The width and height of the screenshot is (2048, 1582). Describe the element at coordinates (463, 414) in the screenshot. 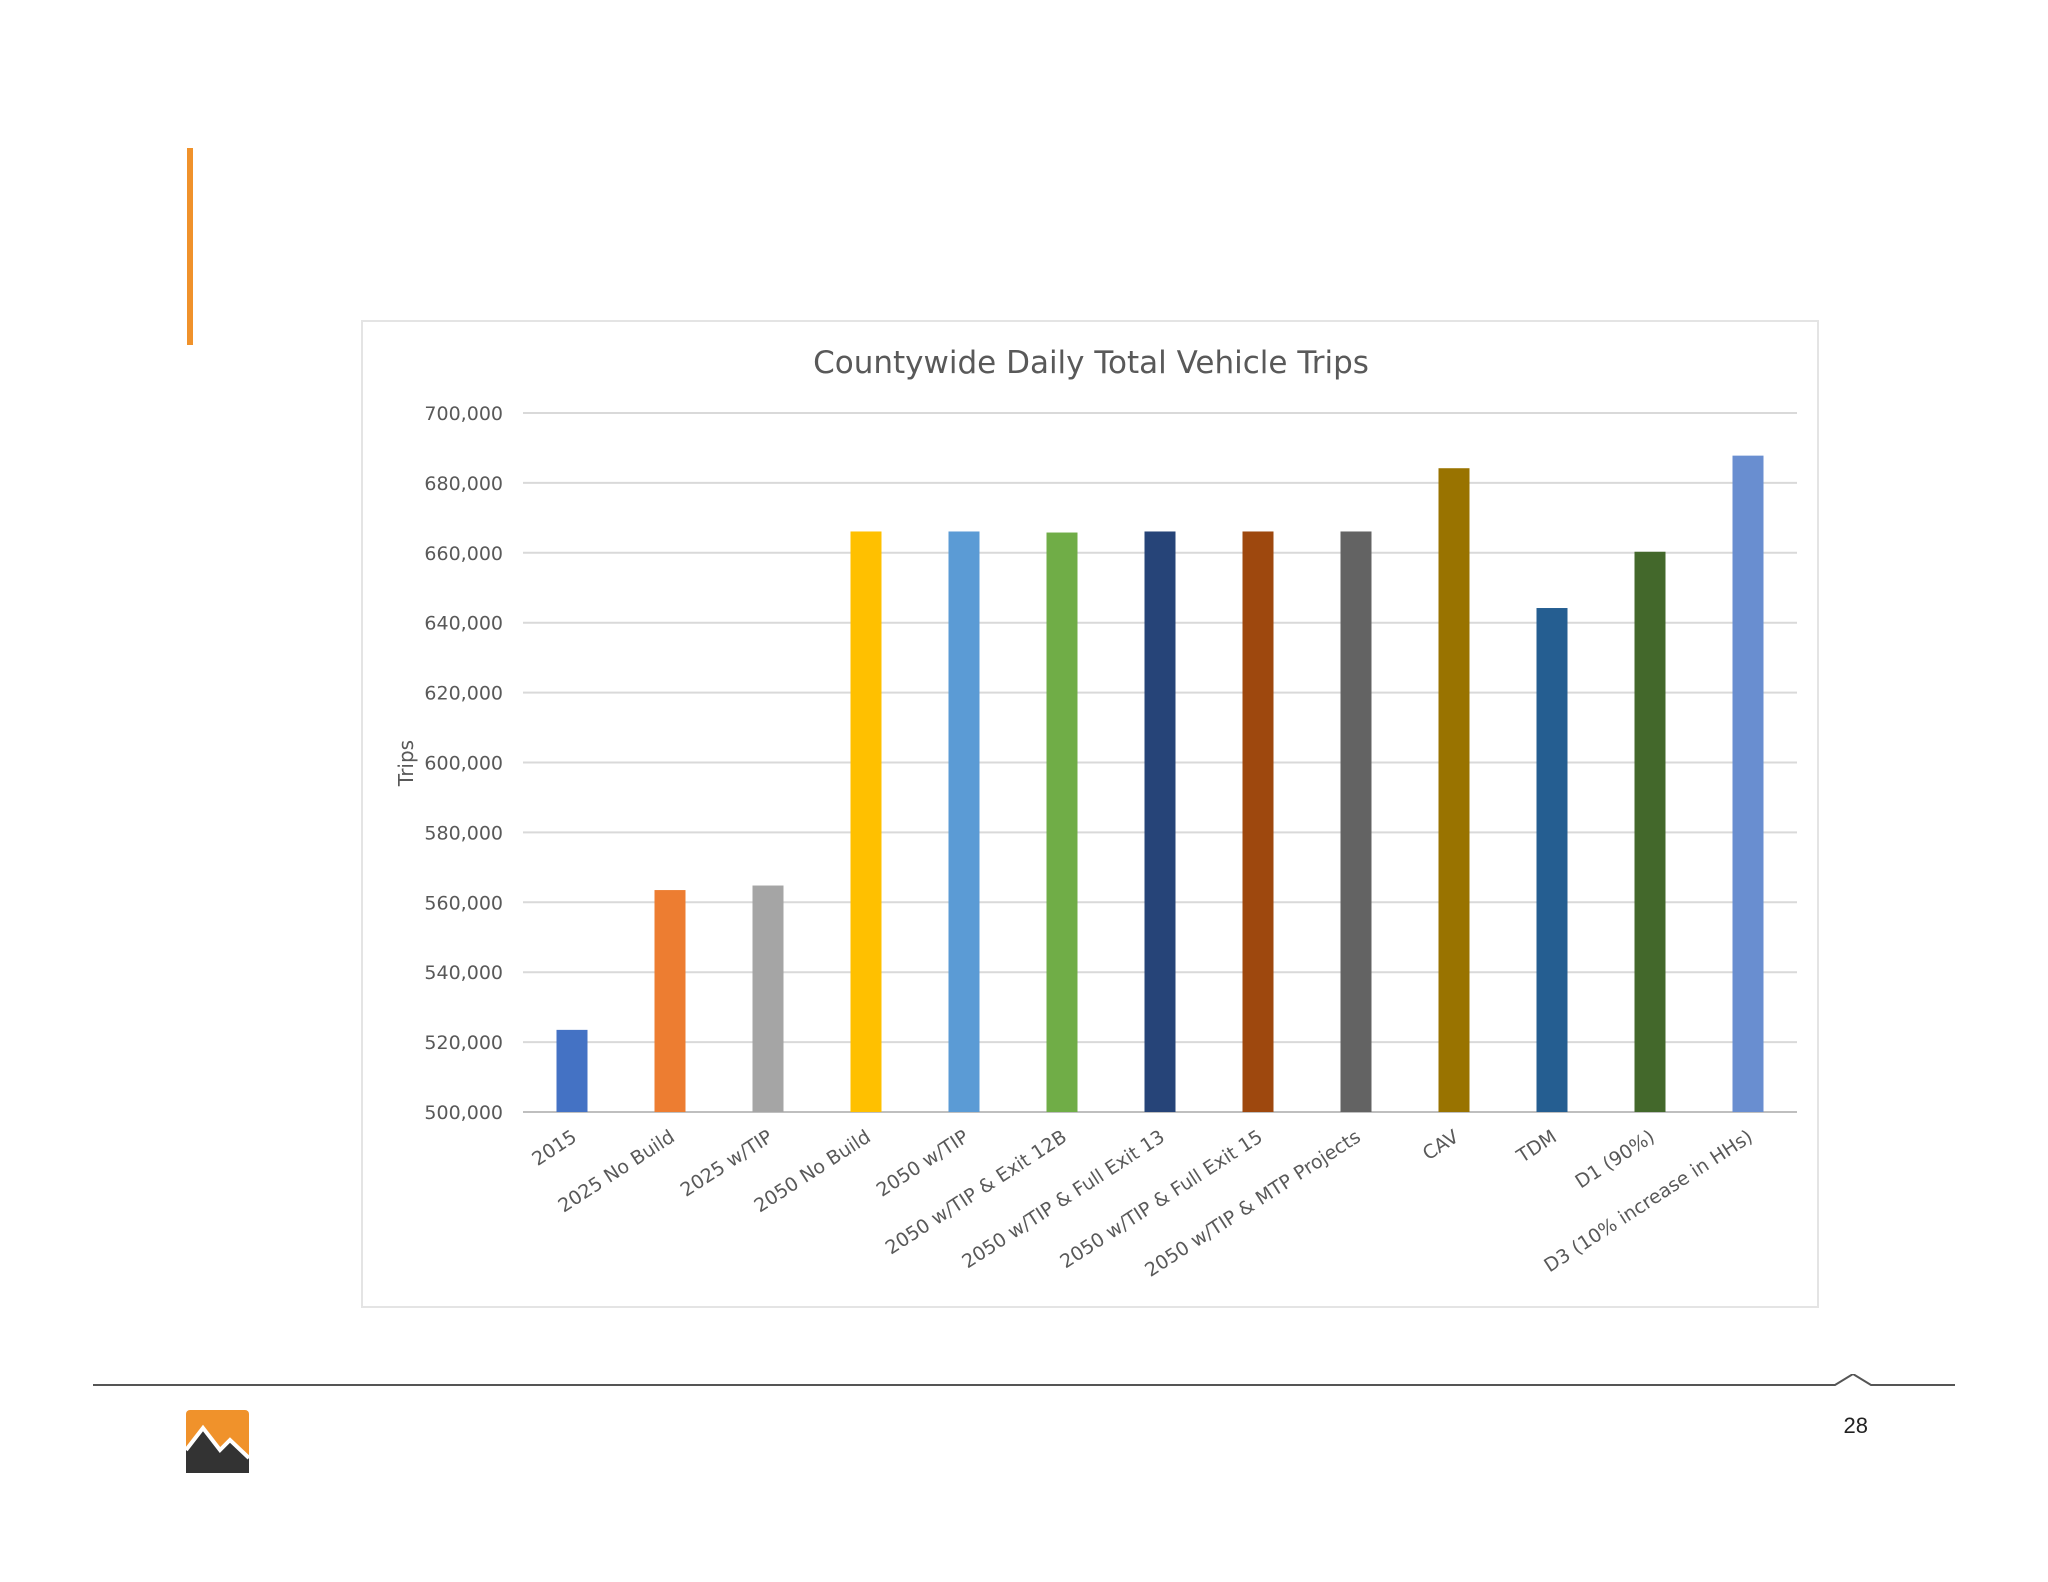

I see `y-tick-label: 700,000` at that location.